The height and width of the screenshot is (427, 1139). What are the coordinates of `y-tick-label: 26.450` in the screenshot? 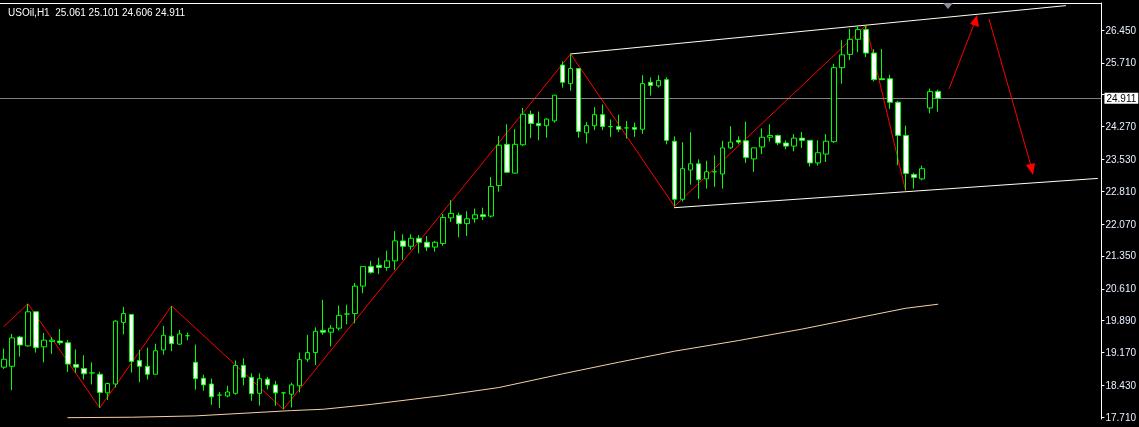 It's located at (1121, 30).